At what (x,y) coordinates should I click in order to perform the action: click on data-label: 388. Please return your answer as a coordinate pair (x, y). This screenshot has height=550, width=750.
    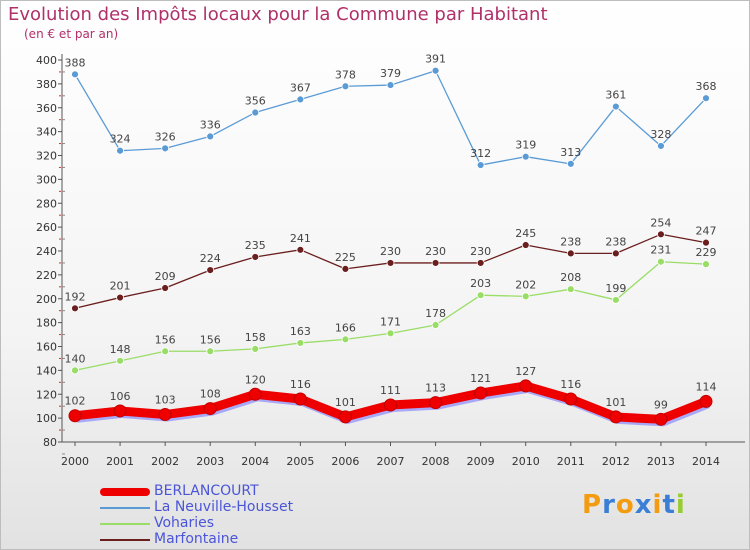
    Looking at the image, I should click on (75, 62).